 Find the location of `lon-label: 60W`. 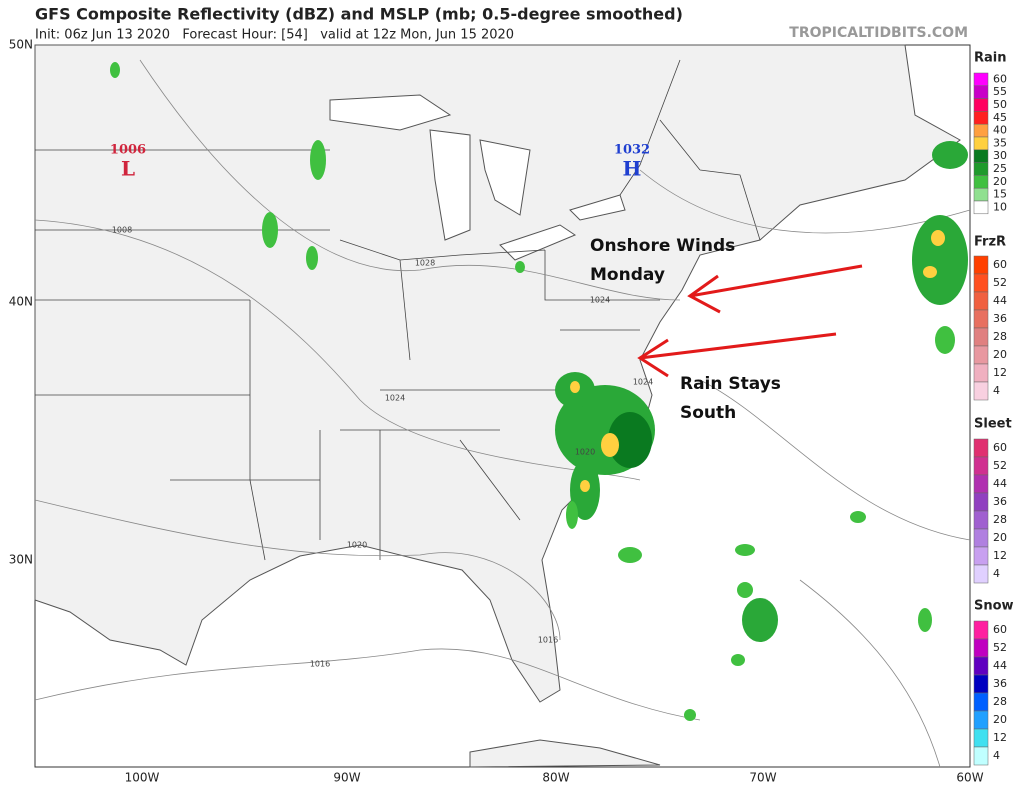

lon-label: 60W is located at coordinates (969, 778).